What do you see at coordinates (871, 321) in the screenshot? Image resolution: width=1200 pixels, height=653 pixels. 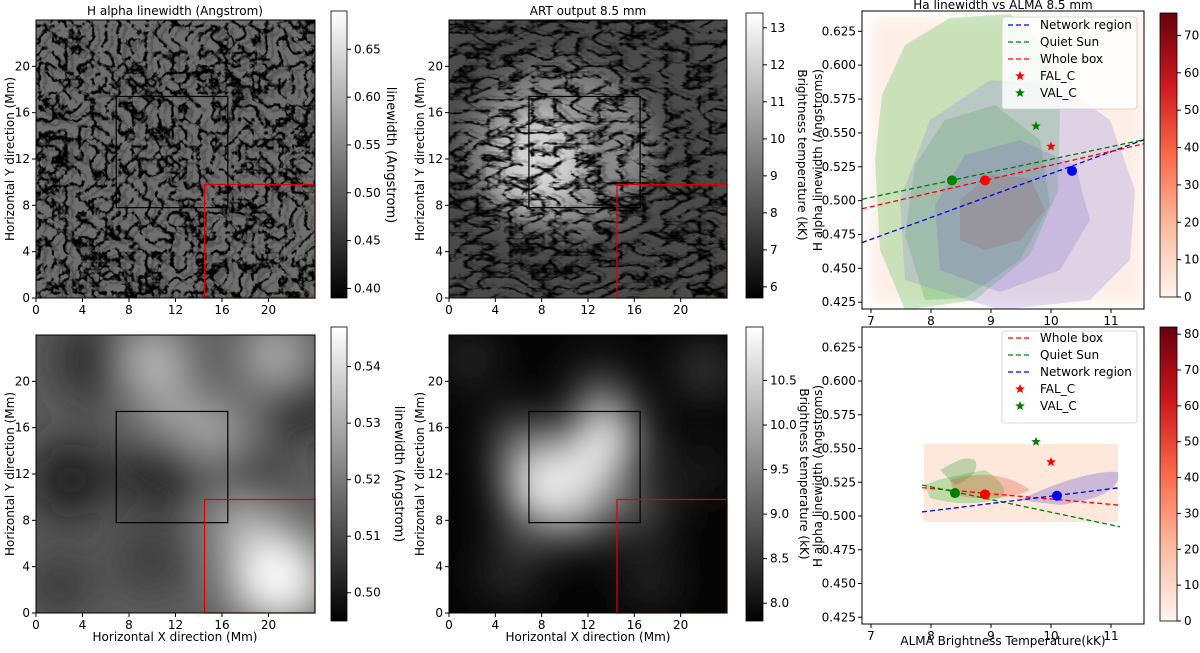 I see `x-tick-label: 7` at bounding box center [871, 321].